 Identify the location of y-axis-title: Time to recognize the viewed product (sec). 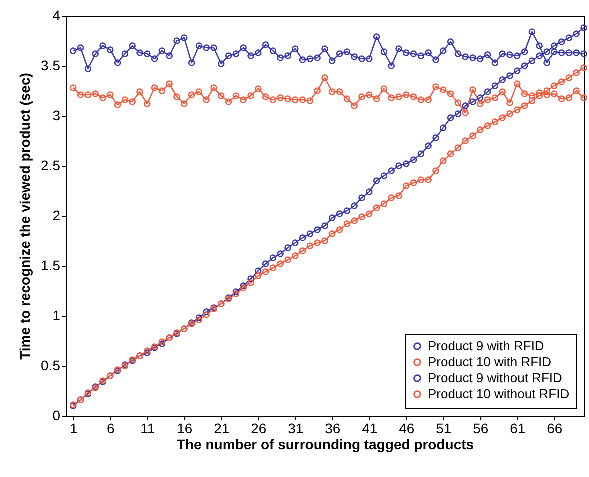
(25, 216).